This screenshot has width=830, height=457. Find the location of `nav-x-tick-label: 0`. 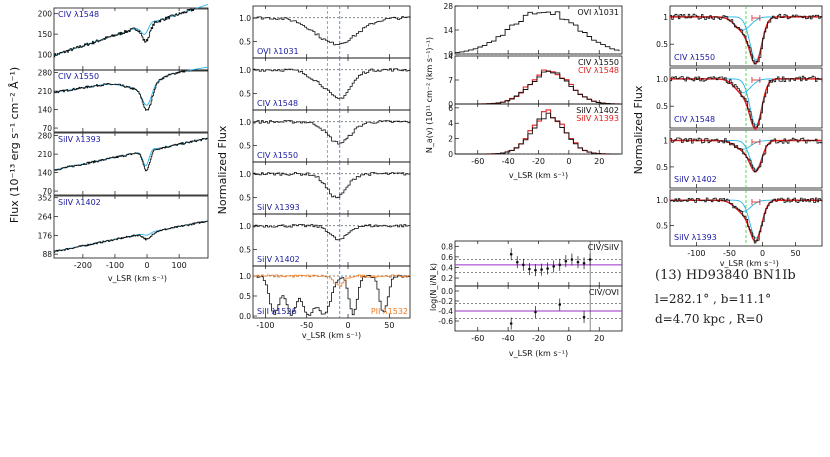

nav-x-tick-label: 0 is located at coordinates (568, 161).